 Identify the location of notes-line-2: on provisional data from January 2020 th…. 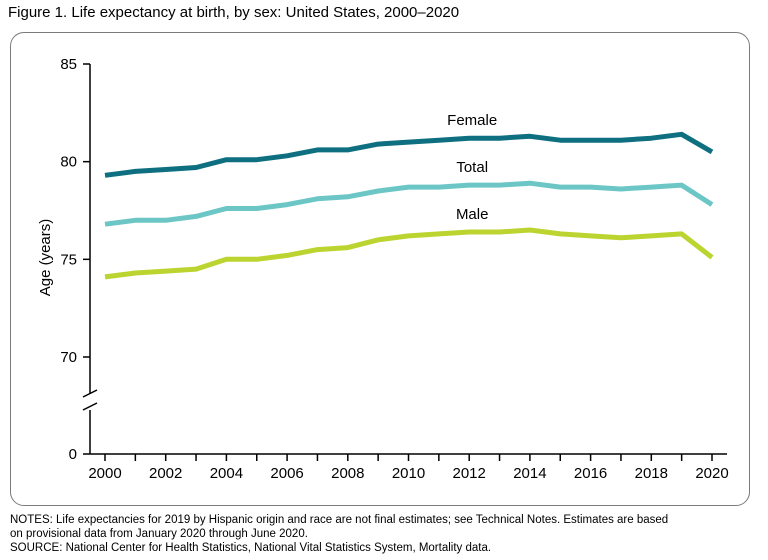
(159, 534).